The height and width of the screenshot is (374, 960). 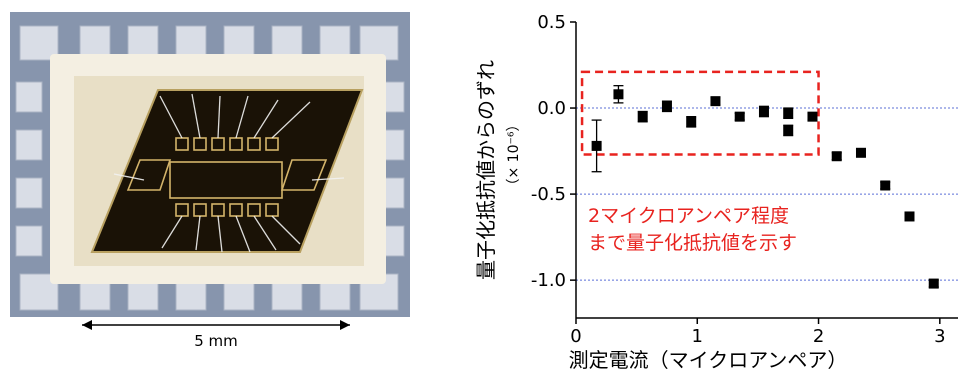 What do you see at coordinates (939, 336) in the screenshot?
I see `x-tick-label-3: 3` at bounding box center [939, 336].